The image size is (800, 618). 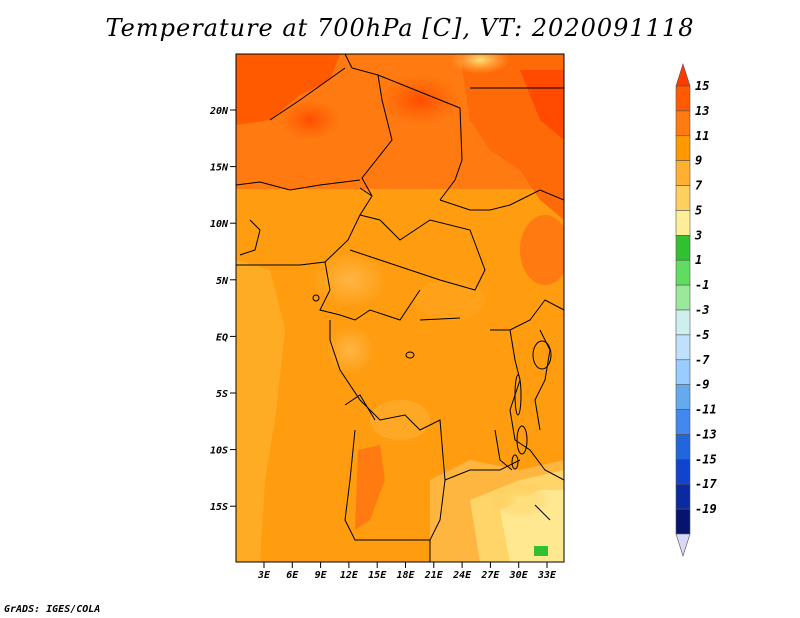 What do you see at coordinates (683, 545) in the screenshot?
I see `colorbar-cap-bottom` at bounding box center [683, 545].